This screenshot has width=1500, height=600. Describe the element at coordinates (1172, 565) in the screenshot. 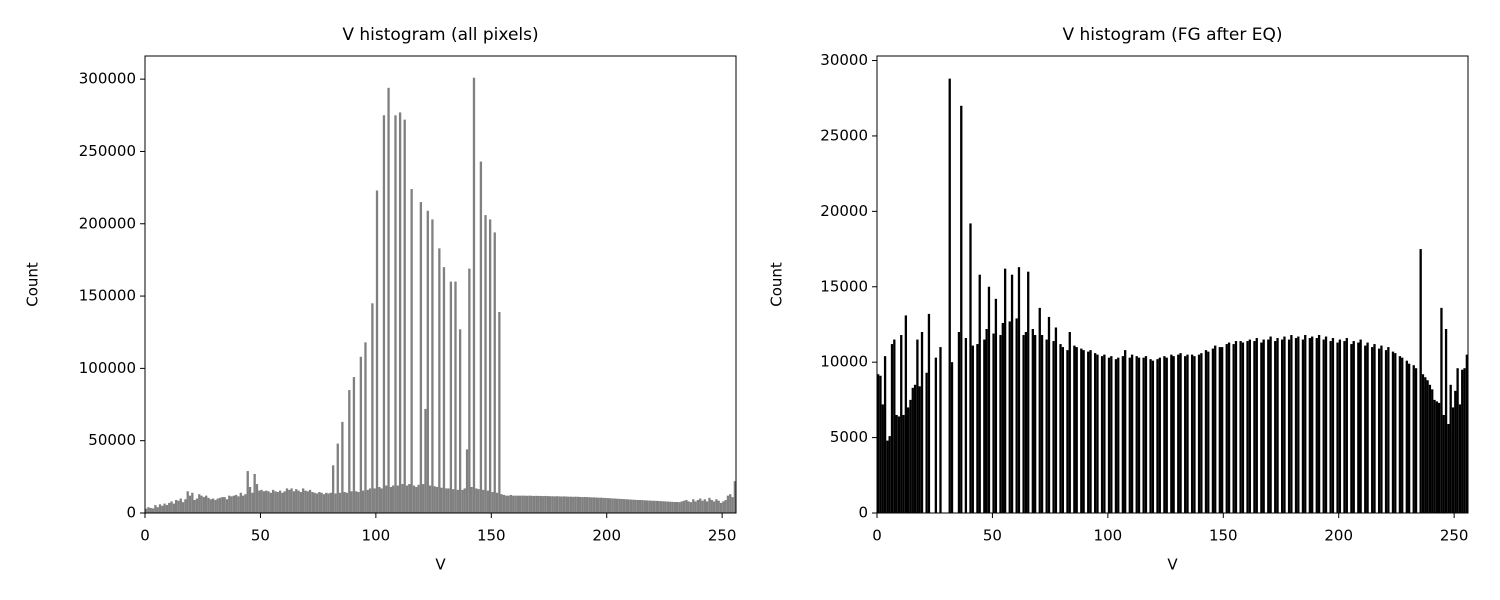

I see `x-axis-label: V` at that location.